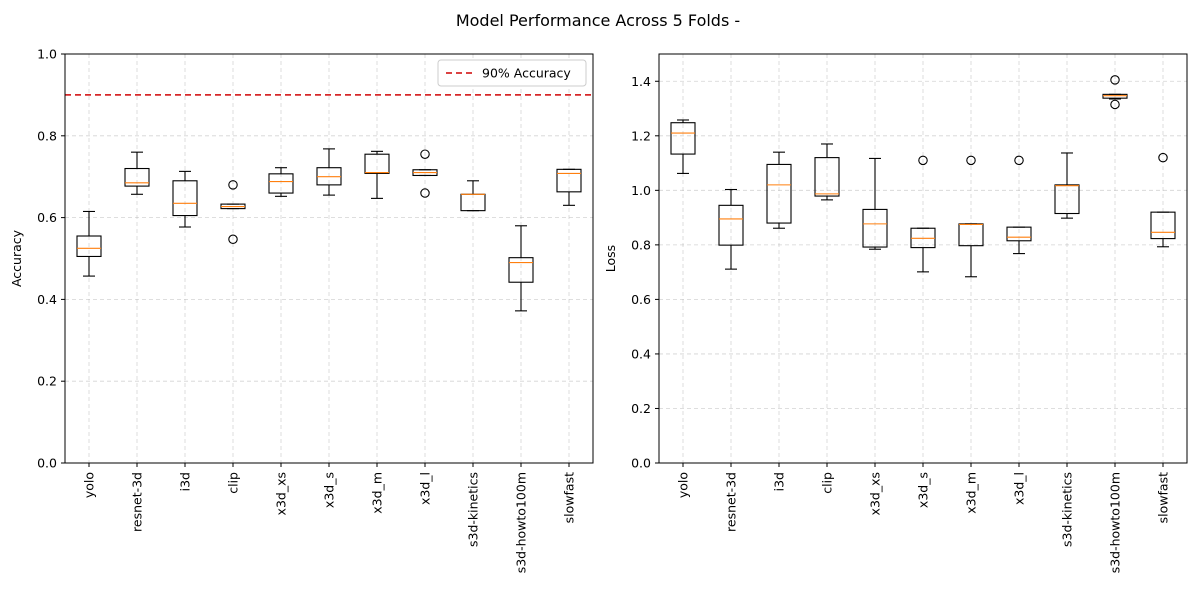  Describe the element at coordinates (16, 258) in the screenshot. I see `y-axis-label: Accuracy` at that location.